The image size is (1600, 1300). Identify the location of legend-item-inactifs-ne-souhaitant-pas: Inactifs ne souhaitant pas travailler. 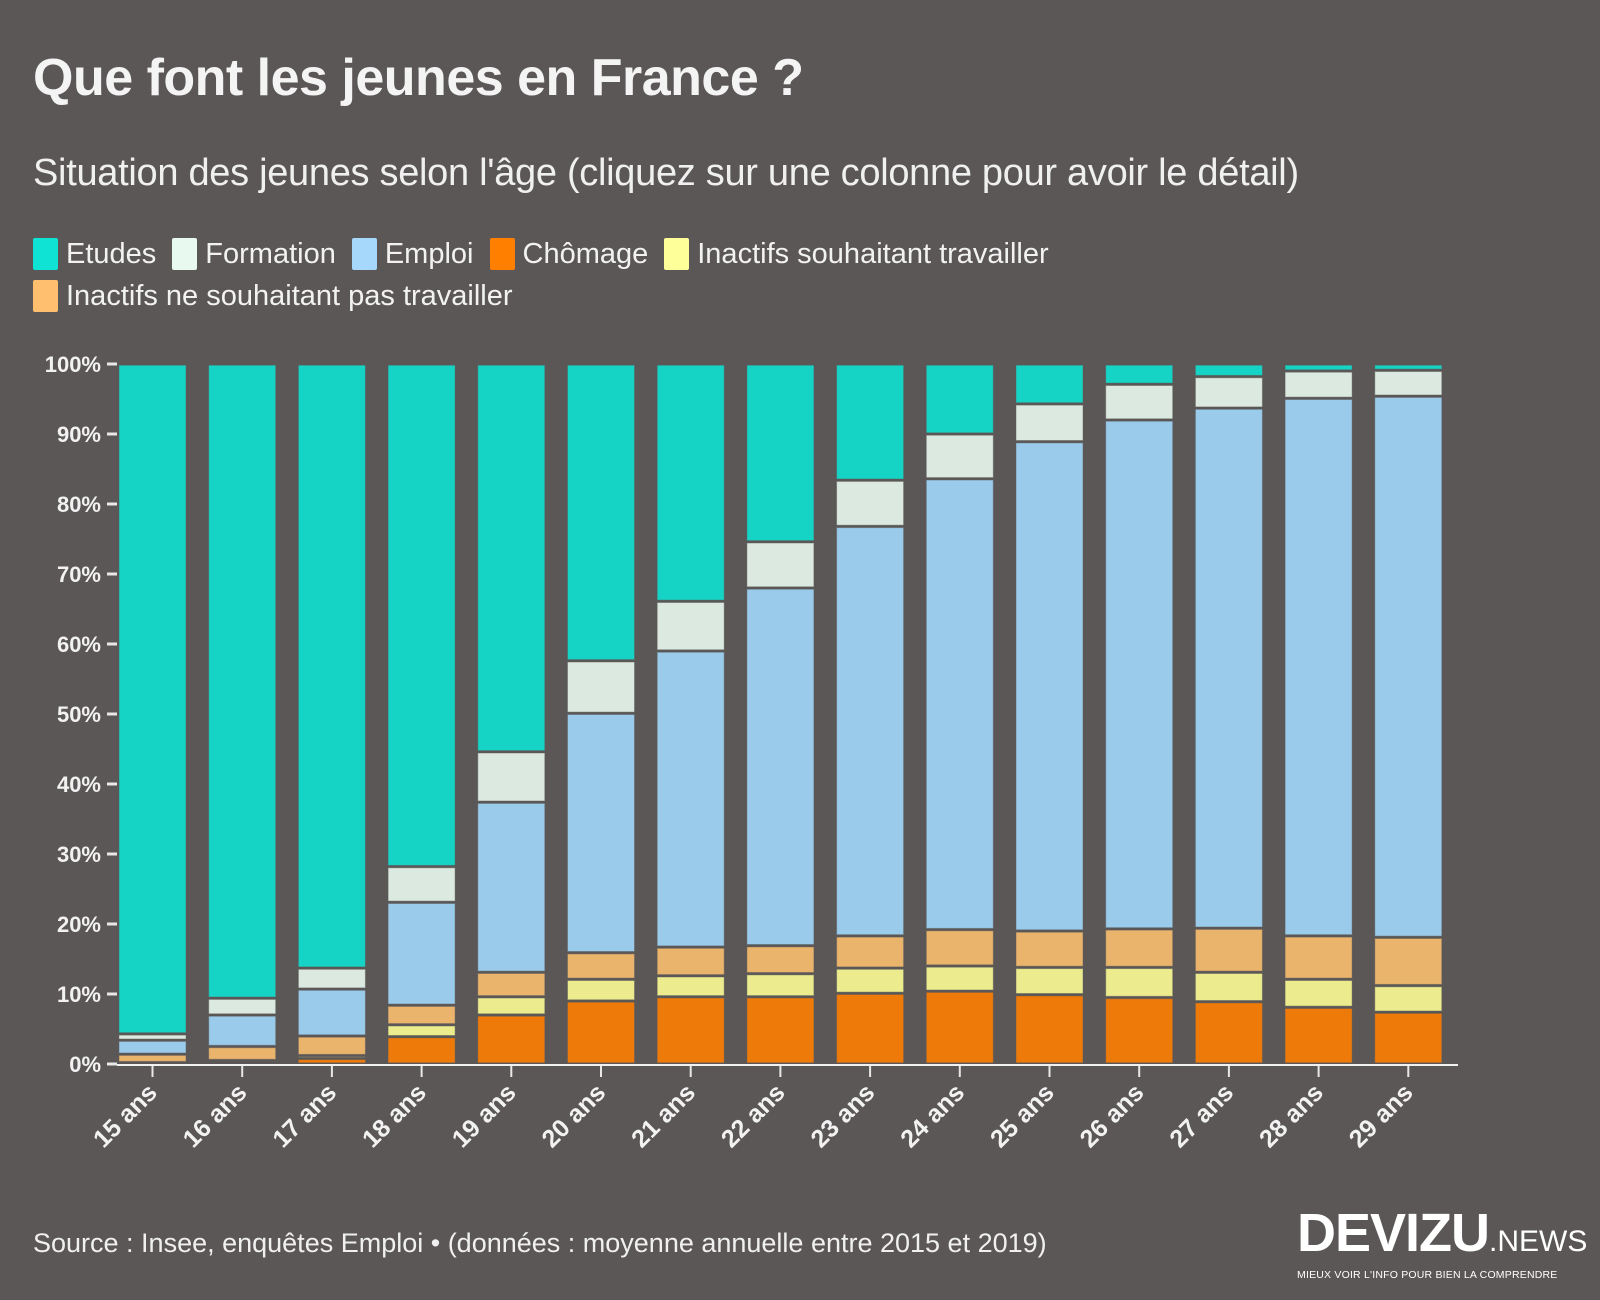
(273, 296).